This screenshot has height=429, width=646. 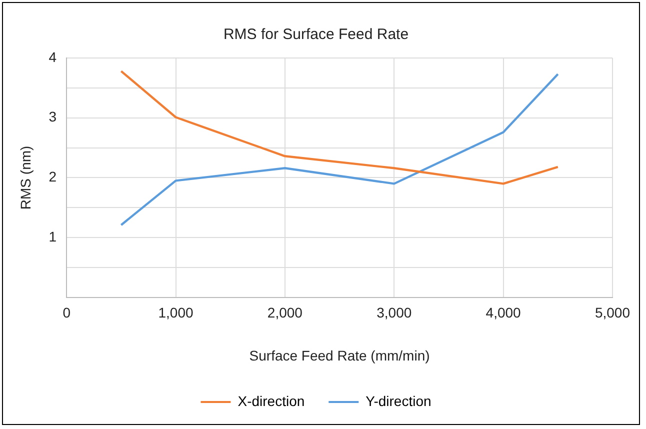 What do you see at coordinates (52, 56) in the screenshot?
I see `y-tick-label: 4` at bounding box center [52, 56].